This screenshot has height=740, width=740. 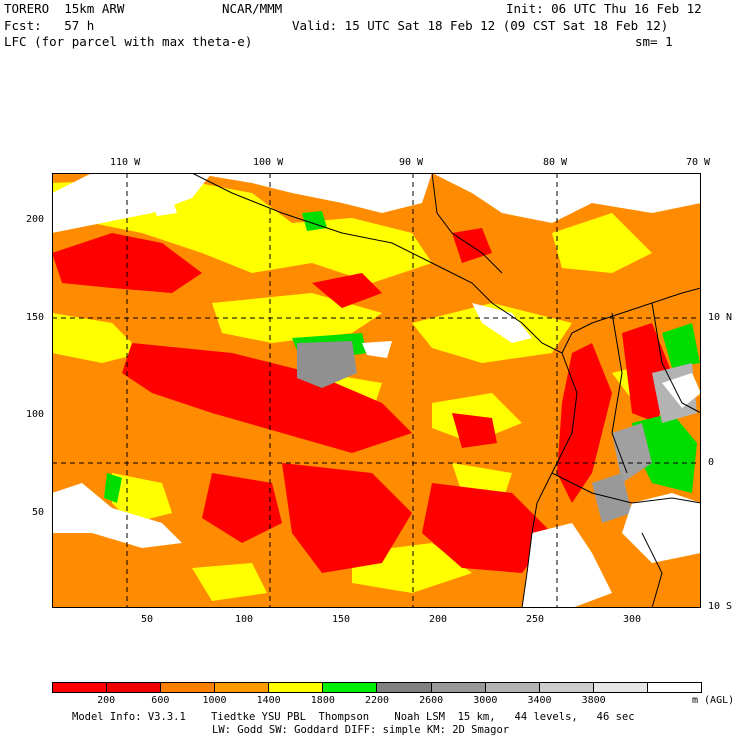 What do you see at coordinates (698, 162) in the screenshot?
I see `lon-label-70w: 70 W` at bounding box center [698, 162].